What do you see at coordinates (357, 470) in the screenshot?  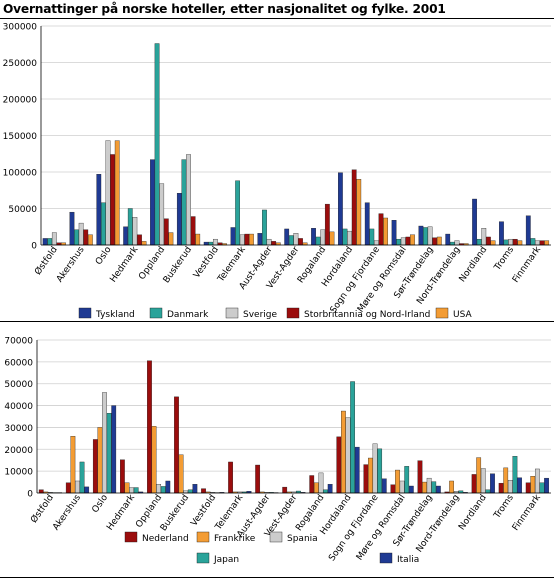 I see `bar-italia-hordaland` at bounding box center [357, 470].